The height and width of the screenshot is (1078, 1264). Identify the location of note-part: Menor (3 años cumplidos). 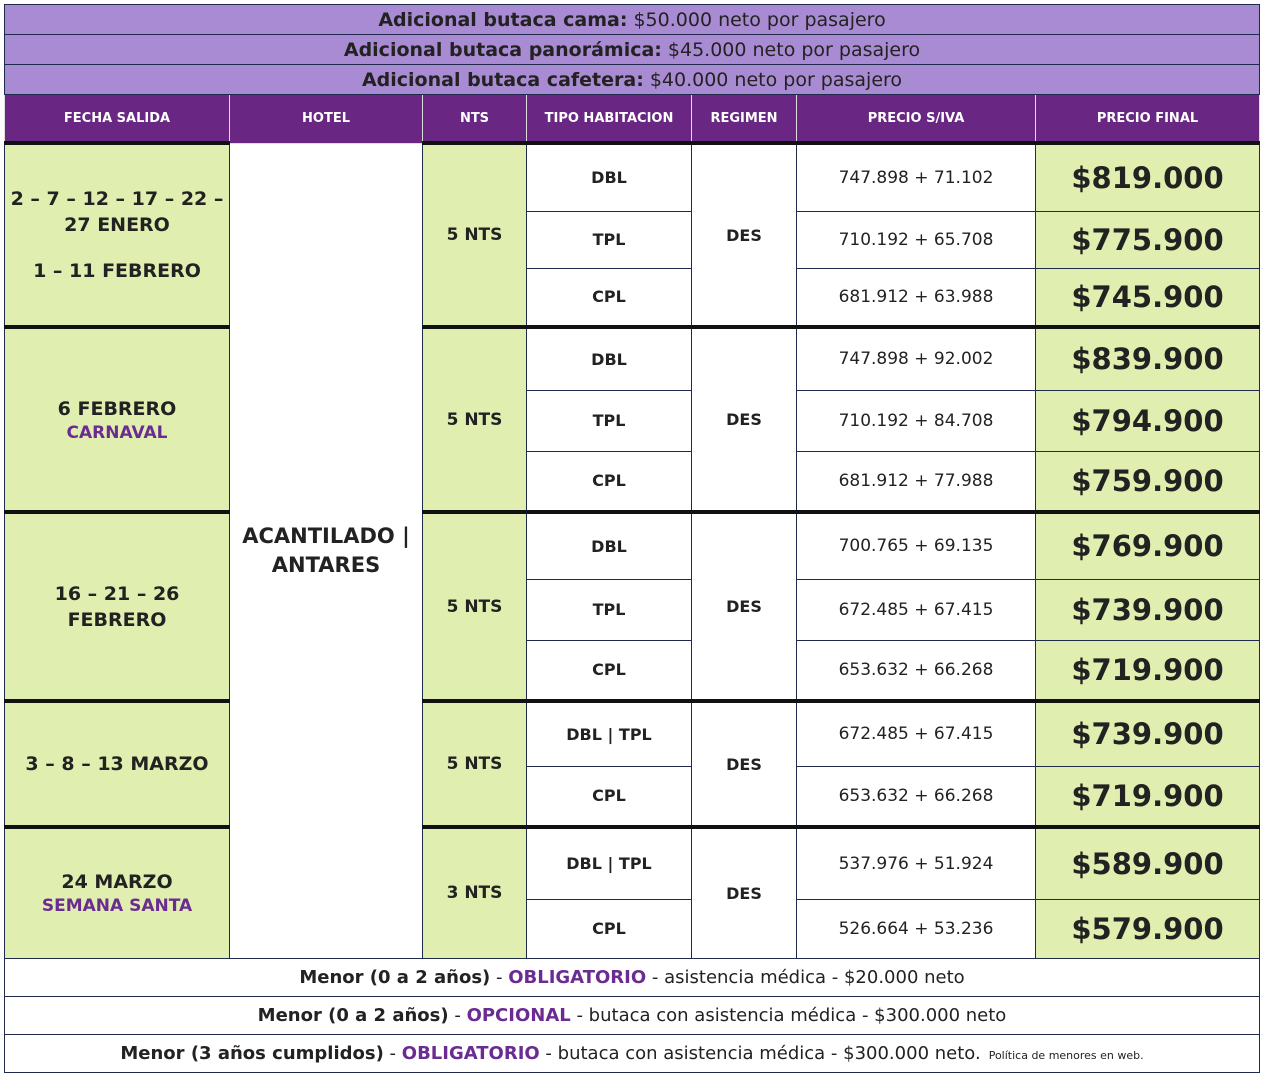
(252, 1053).